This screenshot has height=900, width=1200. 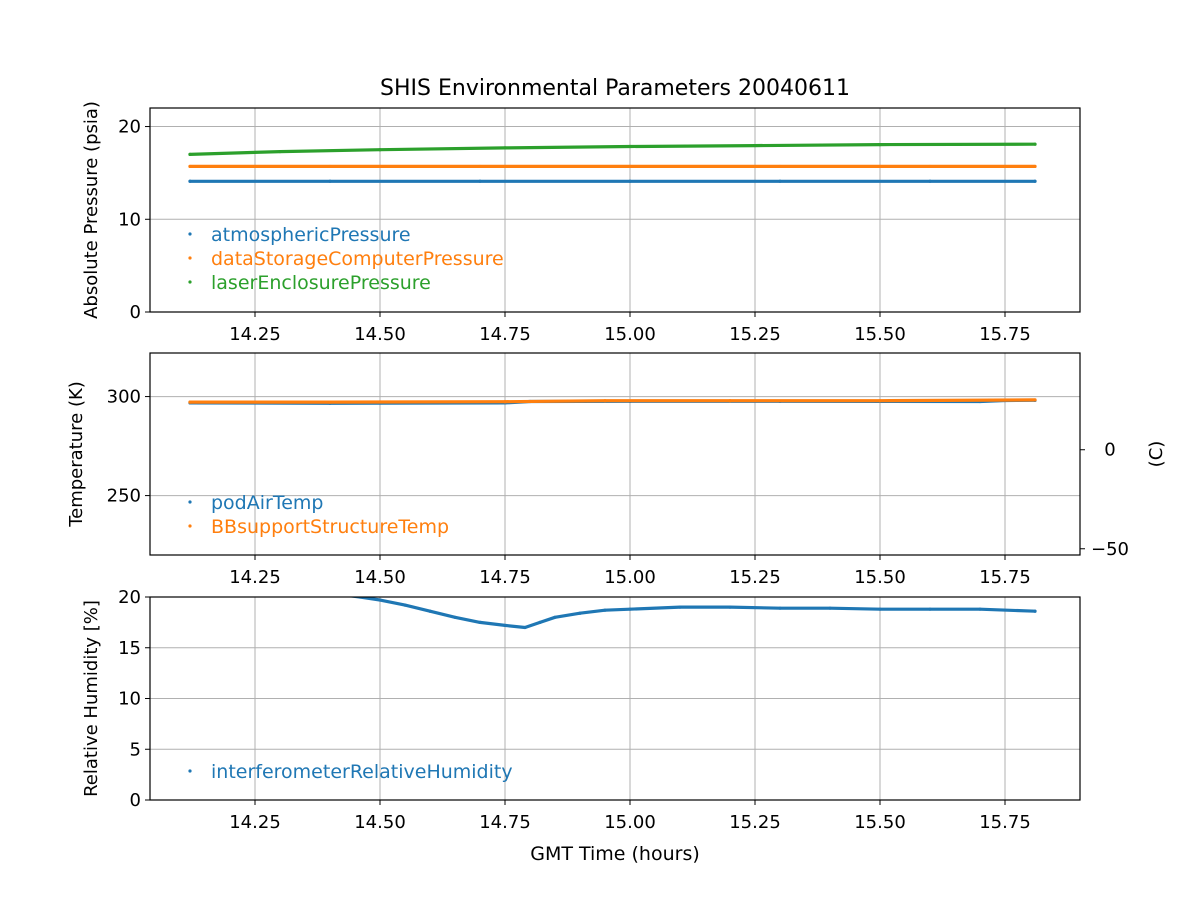 I want to click on series-line-laserEnclosurePressure, so click(x=612, y=149).